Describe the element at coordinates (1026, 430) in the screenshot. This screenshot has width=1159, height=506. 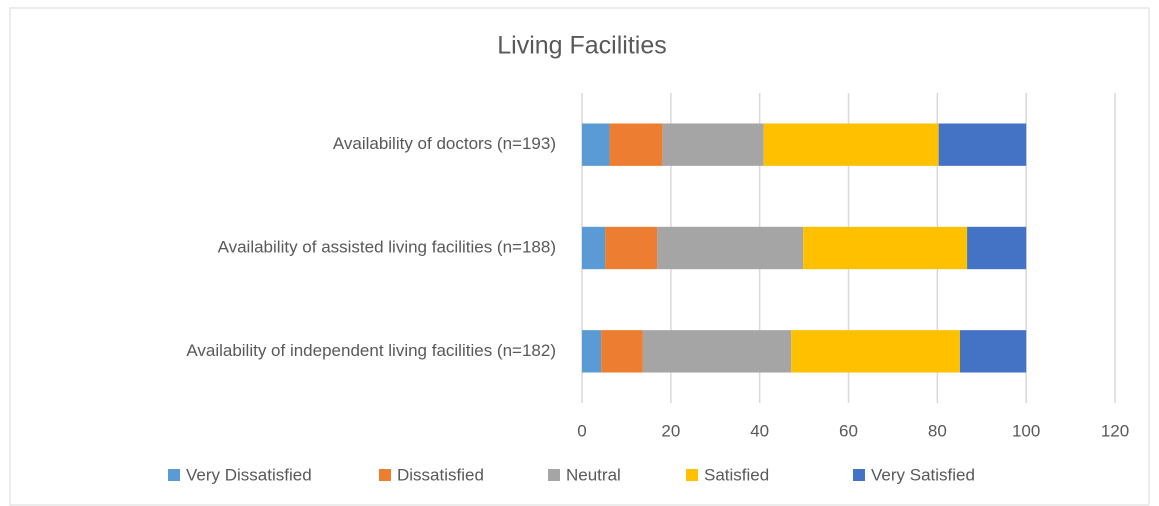
I see `x-tick-label: 100` at that location.